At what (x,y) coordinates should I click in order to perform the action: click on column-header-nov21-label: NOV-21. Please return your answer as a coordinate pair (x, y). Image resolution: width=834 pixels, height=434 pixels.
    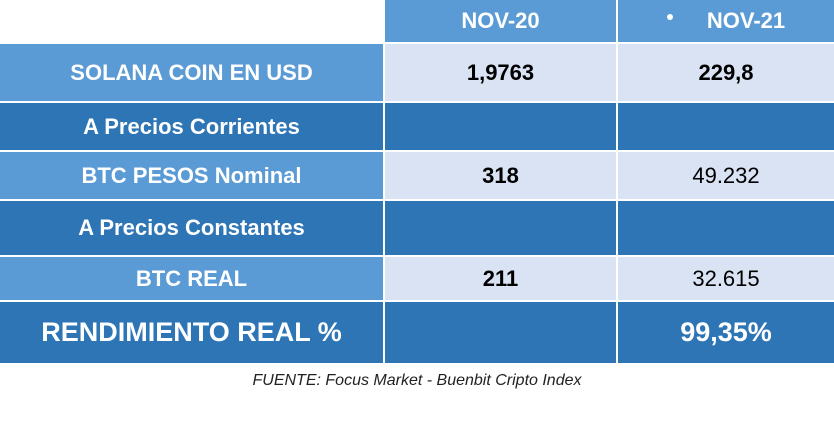
    Looking at the image, I should click on (746, 20).